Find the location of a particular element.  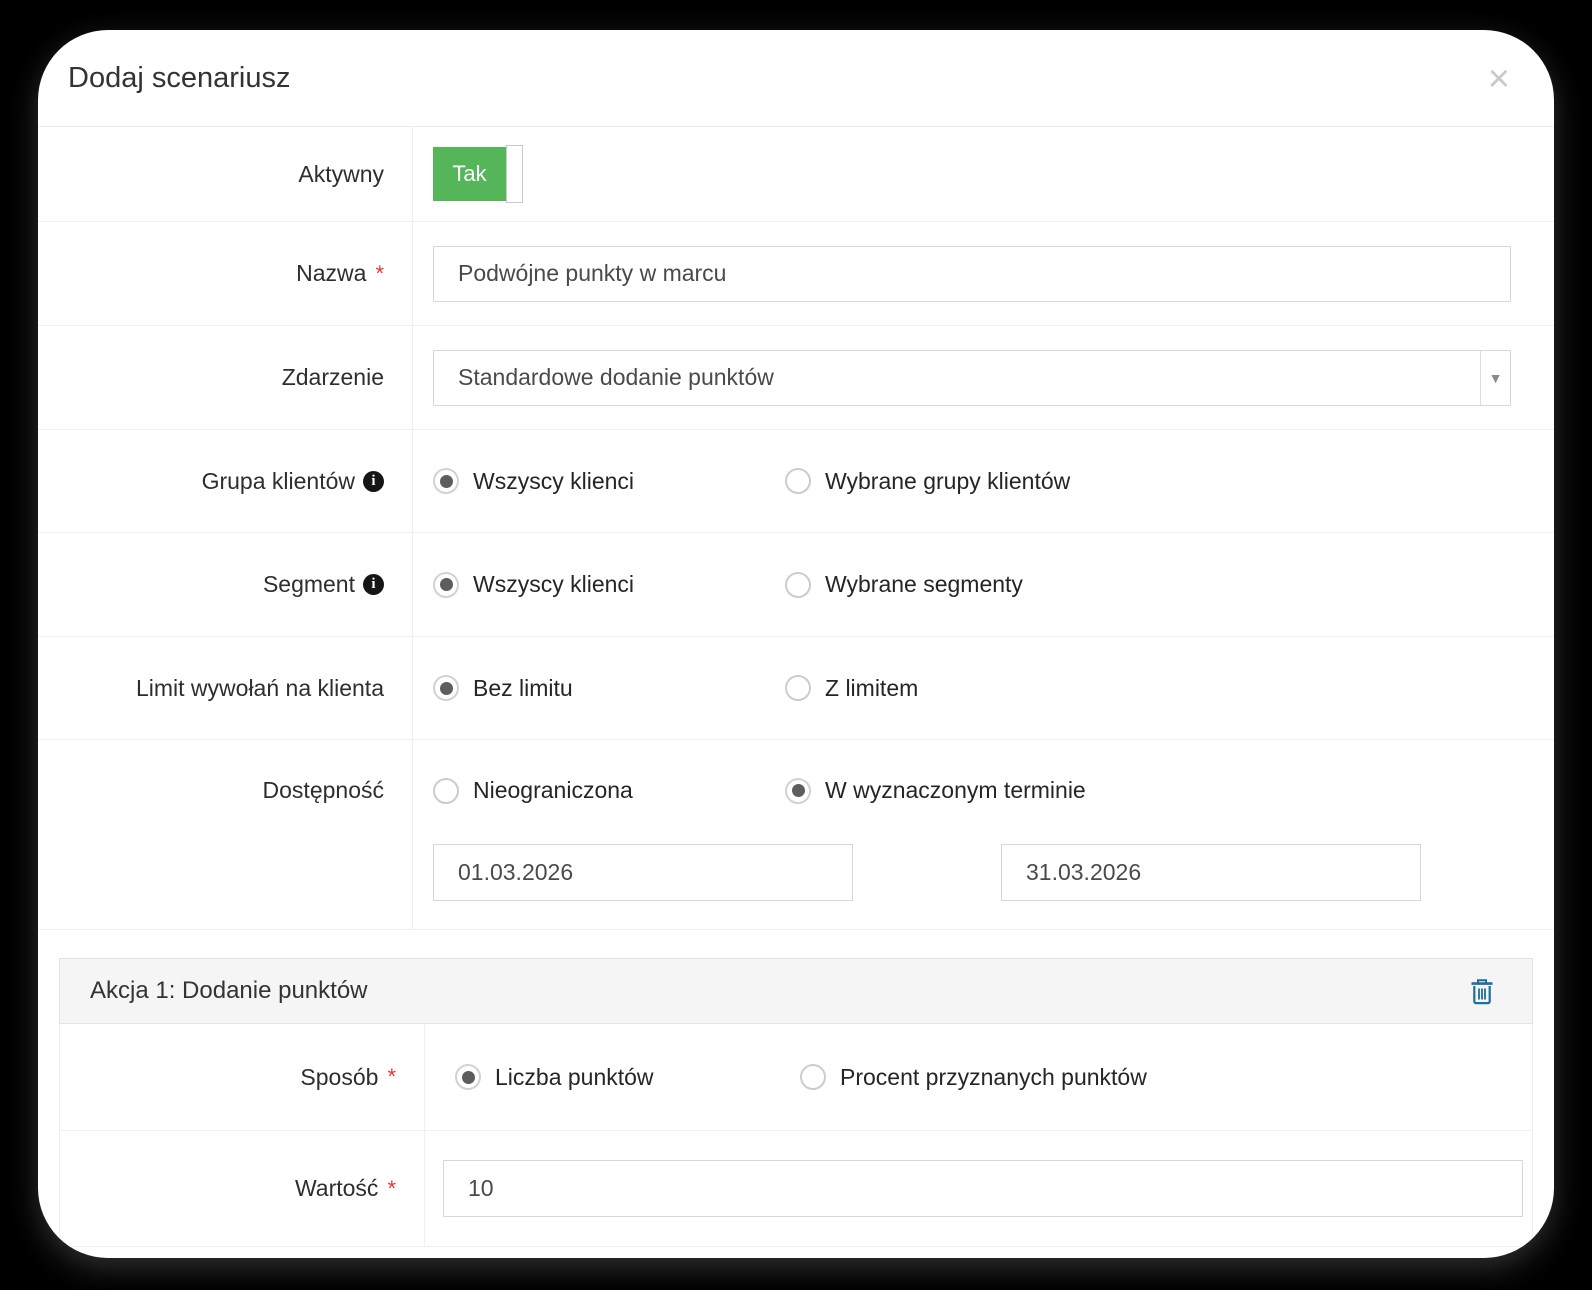

nazwa-label-text: Nazwa is located at coordinates (331, 273).